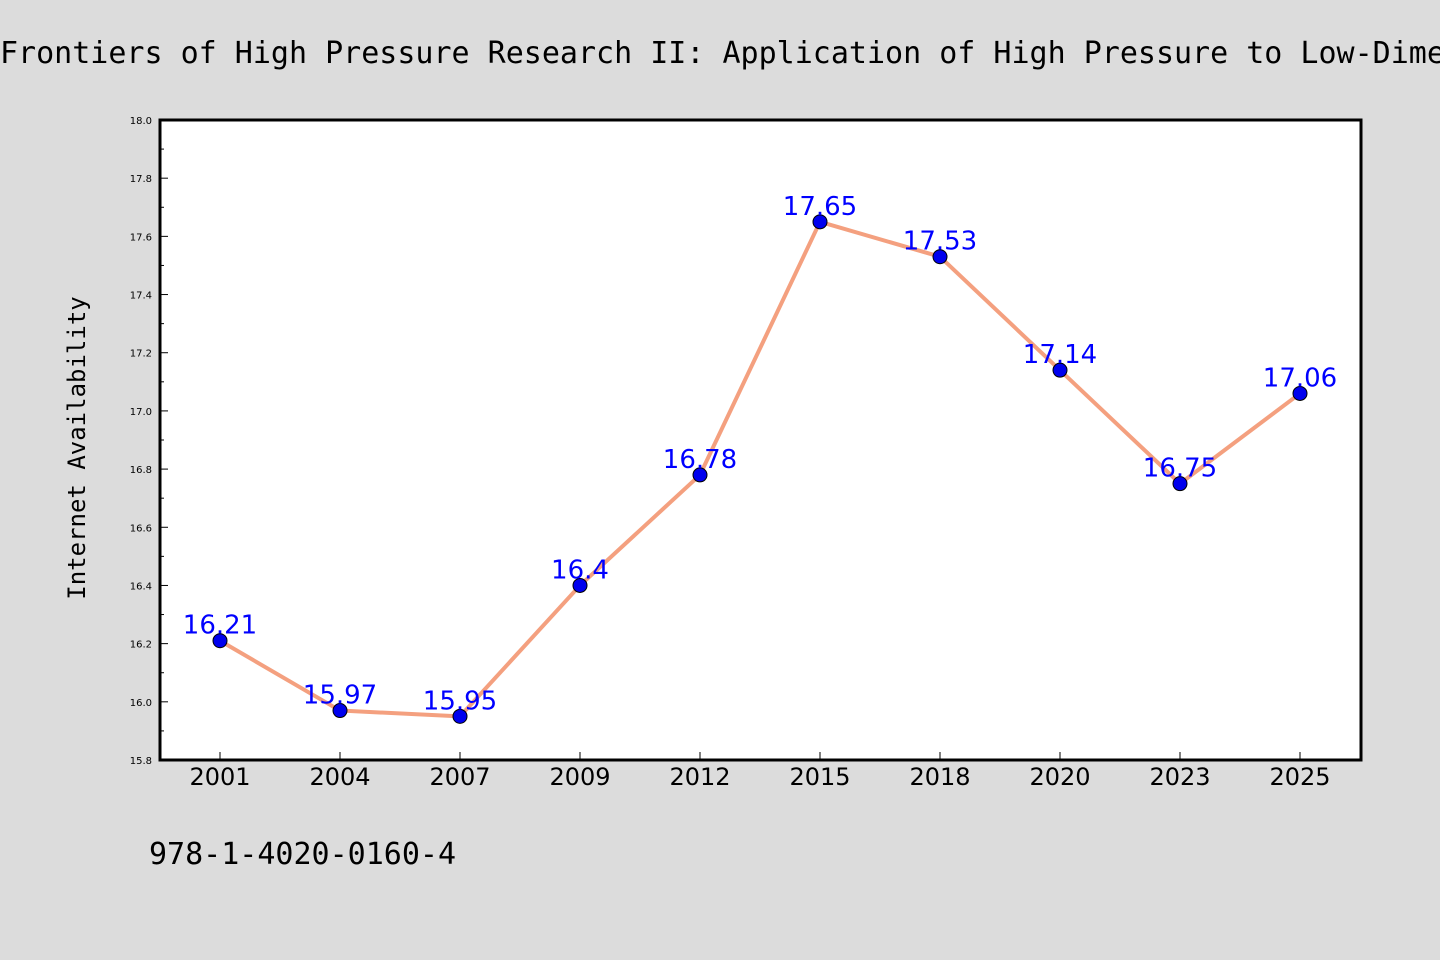 This screenshot has width=1440, height=960. Describe the element at coordinates (220, 626) in the screenshot. I see `data-value-label: 16.21` at that location.